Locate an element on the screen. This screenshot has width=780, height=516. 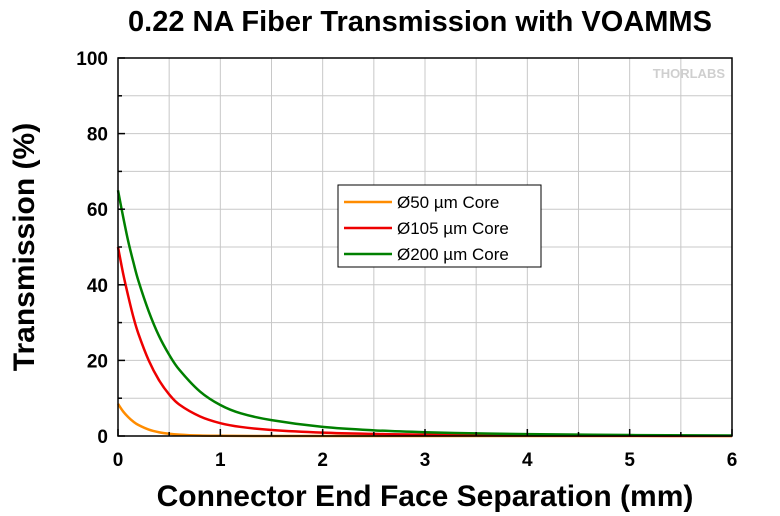
legend-label: Ø105 µm Core is located at coordinates (453, 228).